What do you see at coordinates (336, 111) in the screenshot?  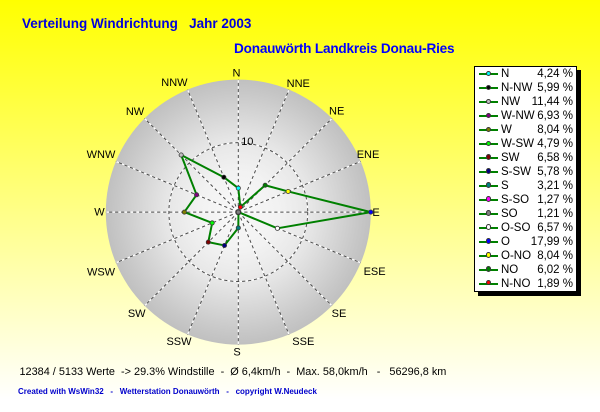 I see `svg-text: NE` at bounding box center [336, 111].